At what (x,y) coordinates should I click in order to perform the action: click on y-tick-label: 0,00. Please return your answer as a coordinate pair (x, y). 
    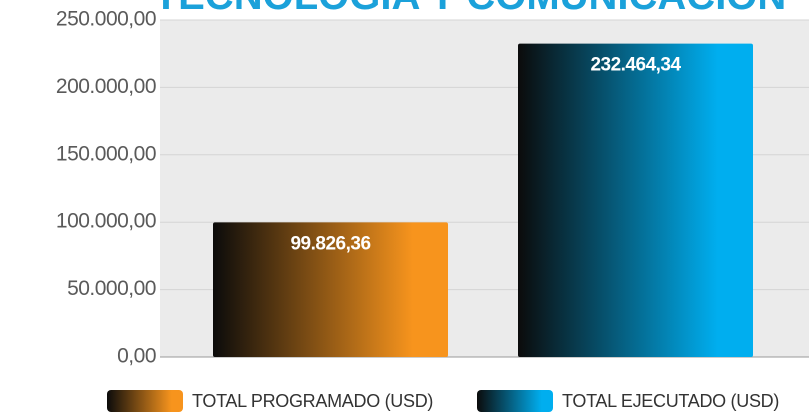
    Looking at the image, I should click on (136, 356).